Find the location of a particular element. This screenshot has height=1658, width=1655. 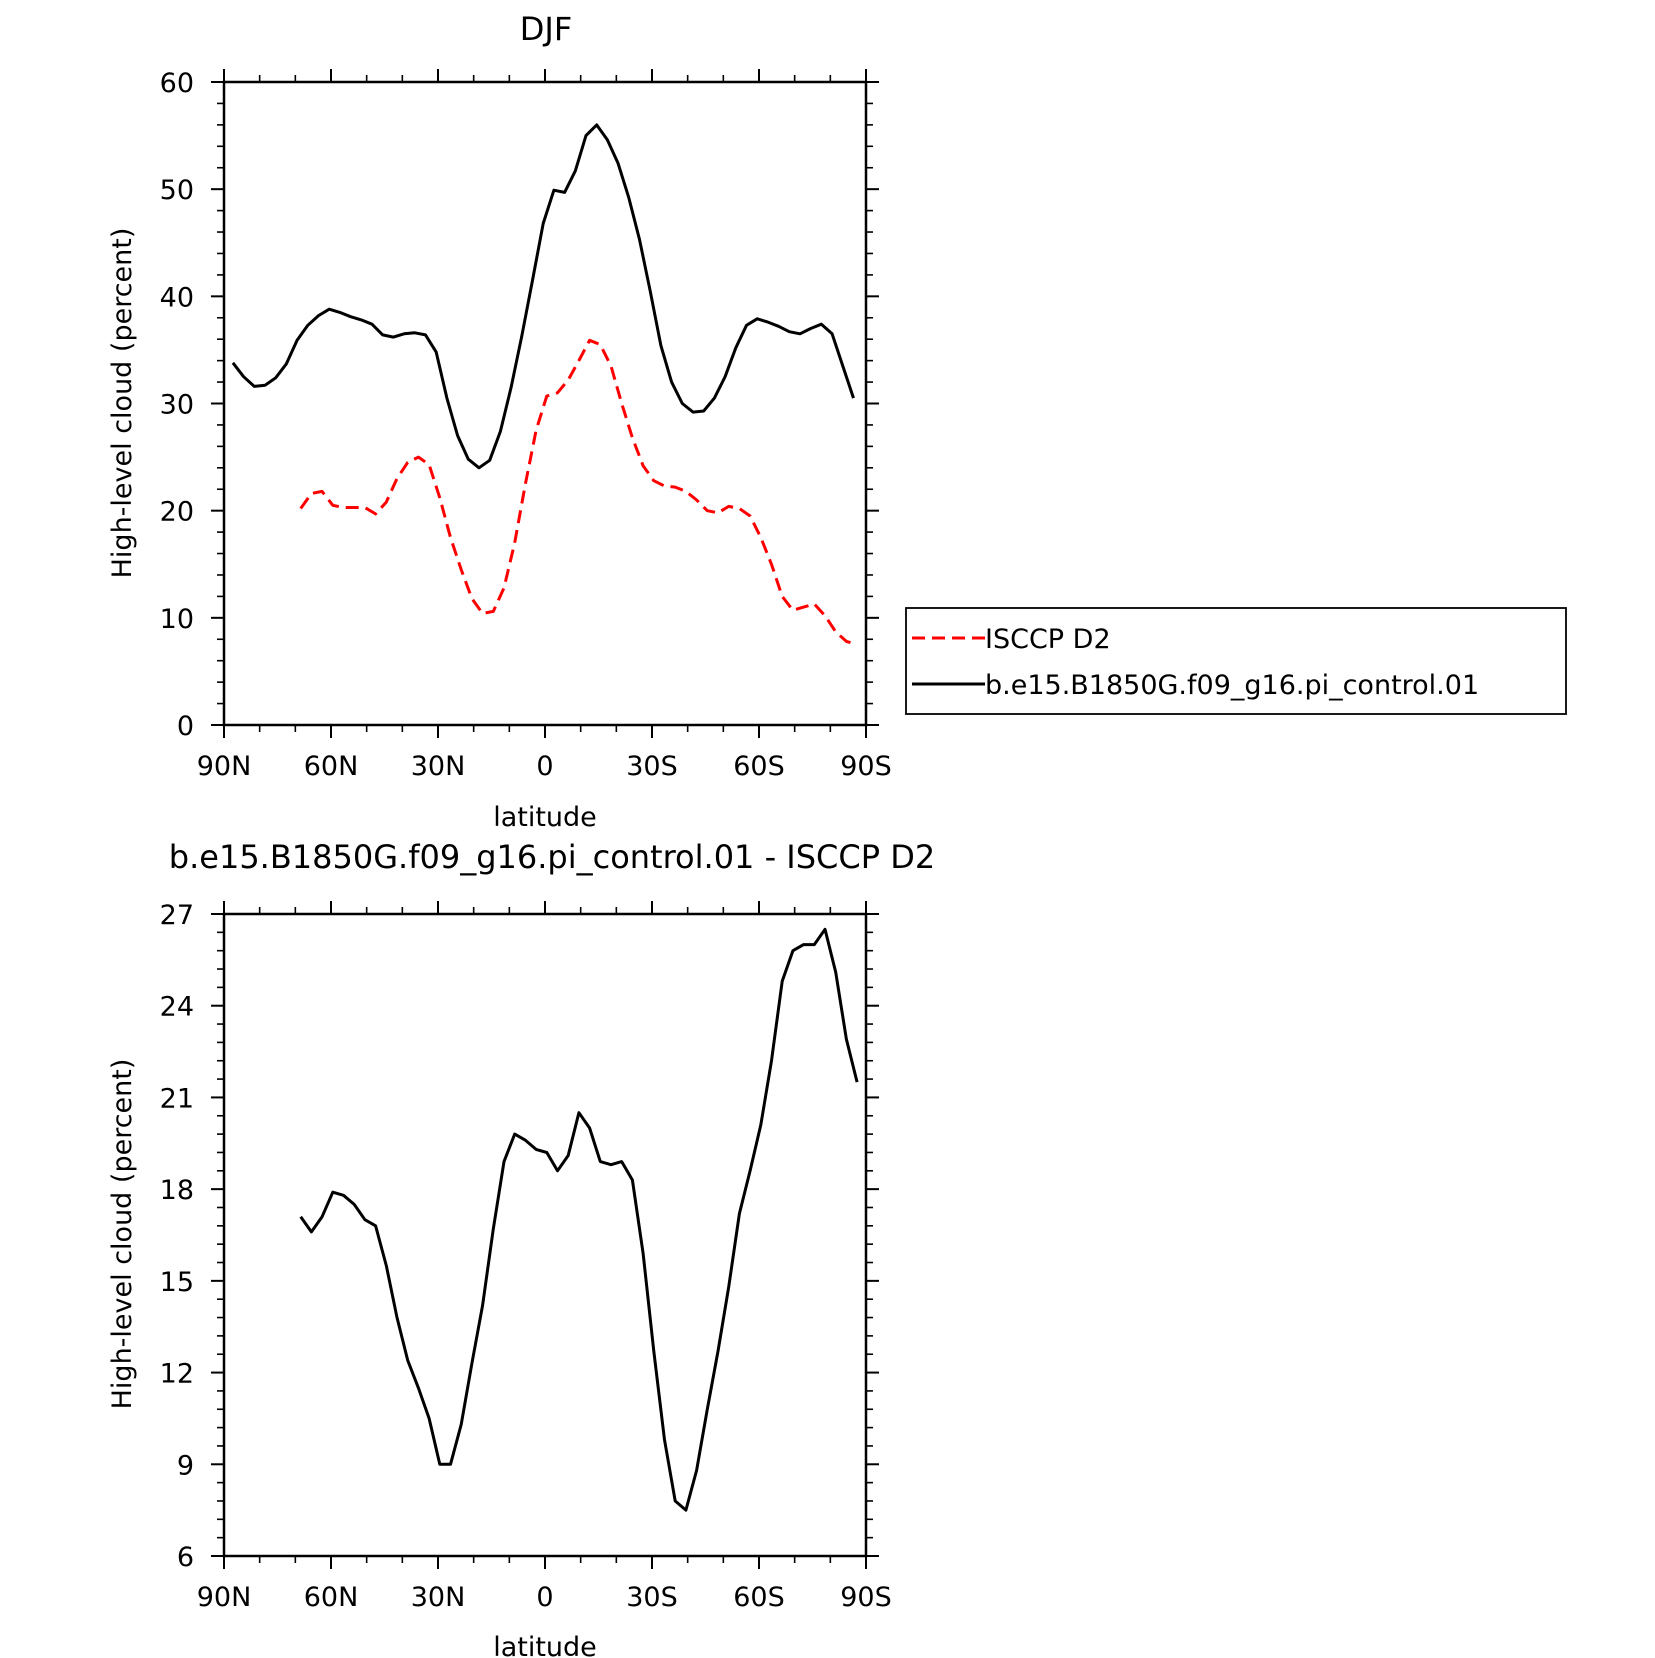

top-panel-title: DJF is located at coordinates (546, 29).